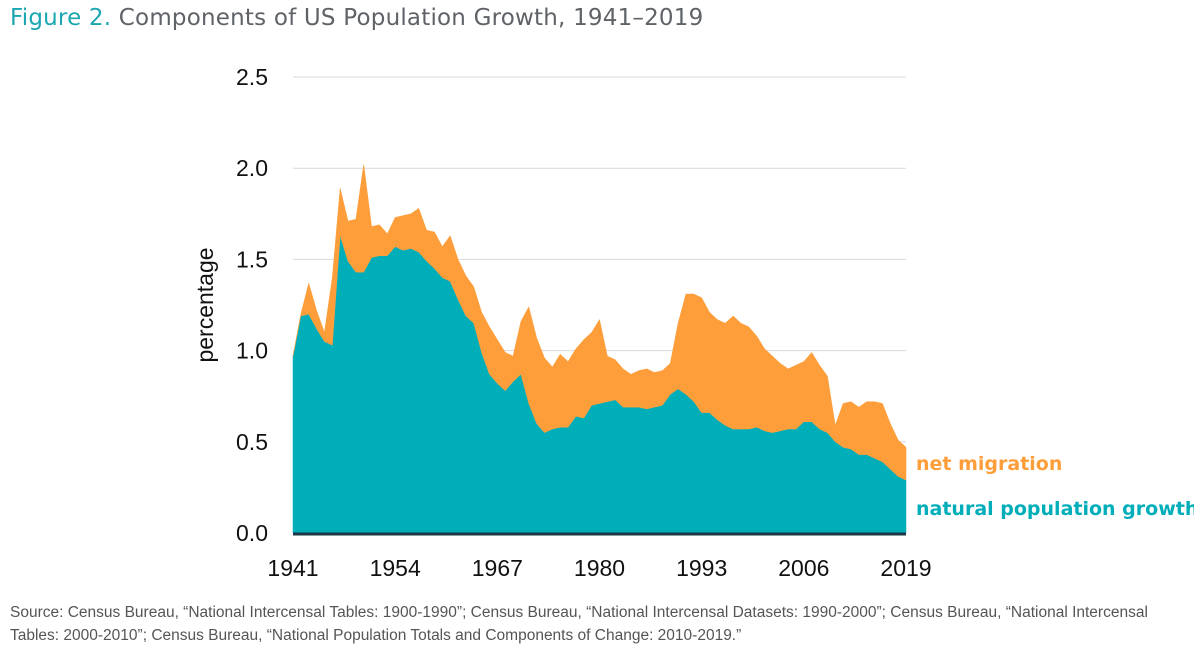 This screenshot has width=1194, height=658. I want to click on y-tick-label: 2.5, so click(252, 77).